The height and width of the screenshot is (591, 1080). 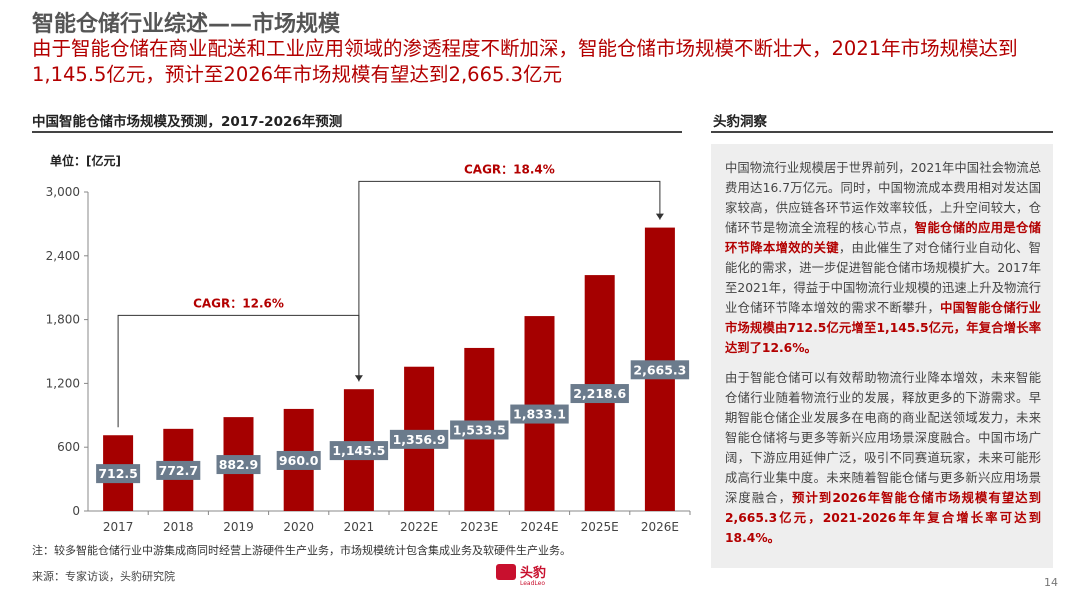 What do you see at coordinates (539, 527) in the screenshot?
I see `x-tick-label: 2024E` at bounding box center [539, 527].